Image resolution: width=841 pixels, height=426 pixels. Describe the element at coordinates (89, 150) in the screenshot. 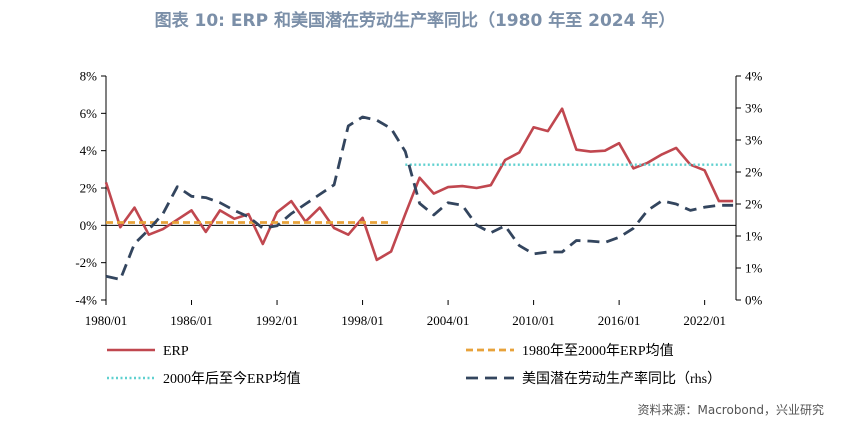

I see `y-left-tick-label: 4%` at that location.